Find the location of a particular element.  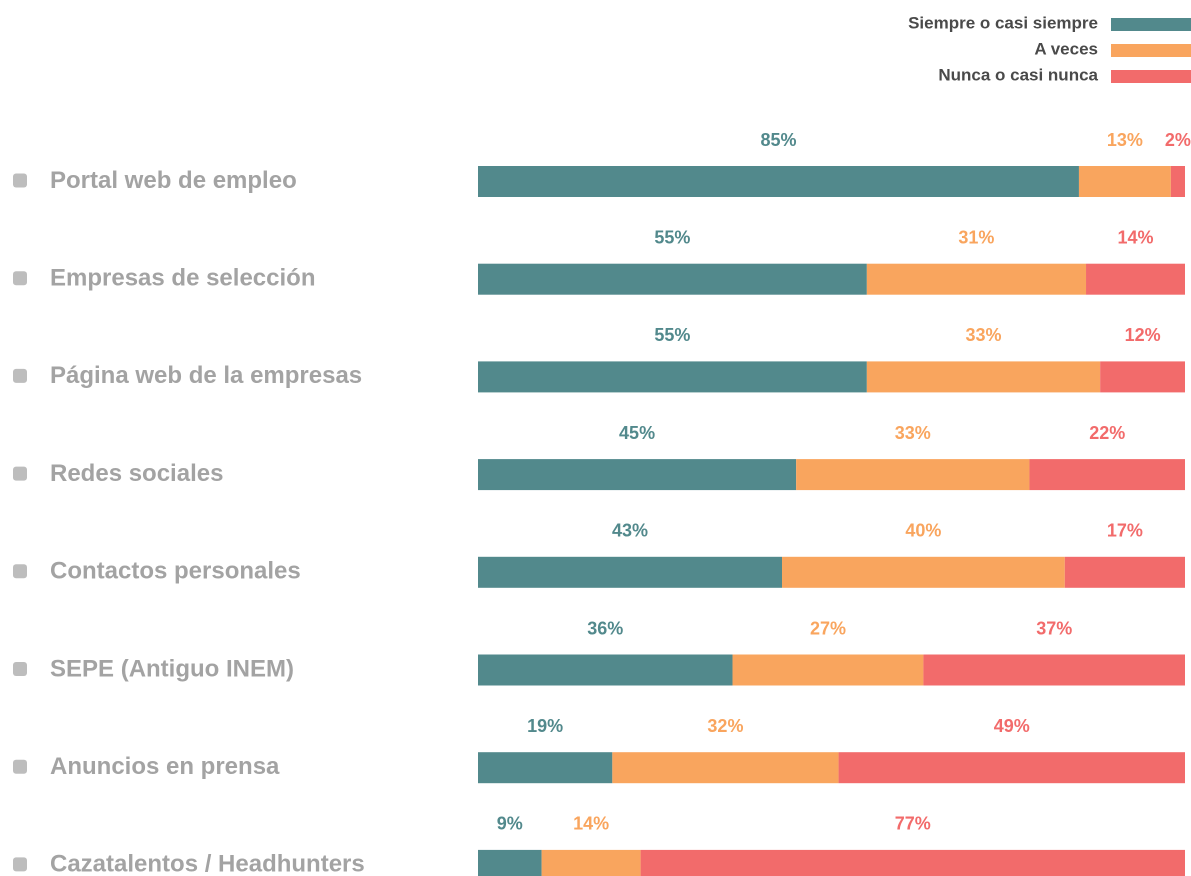

value-label: 19% is located at coordinates (545, 726).